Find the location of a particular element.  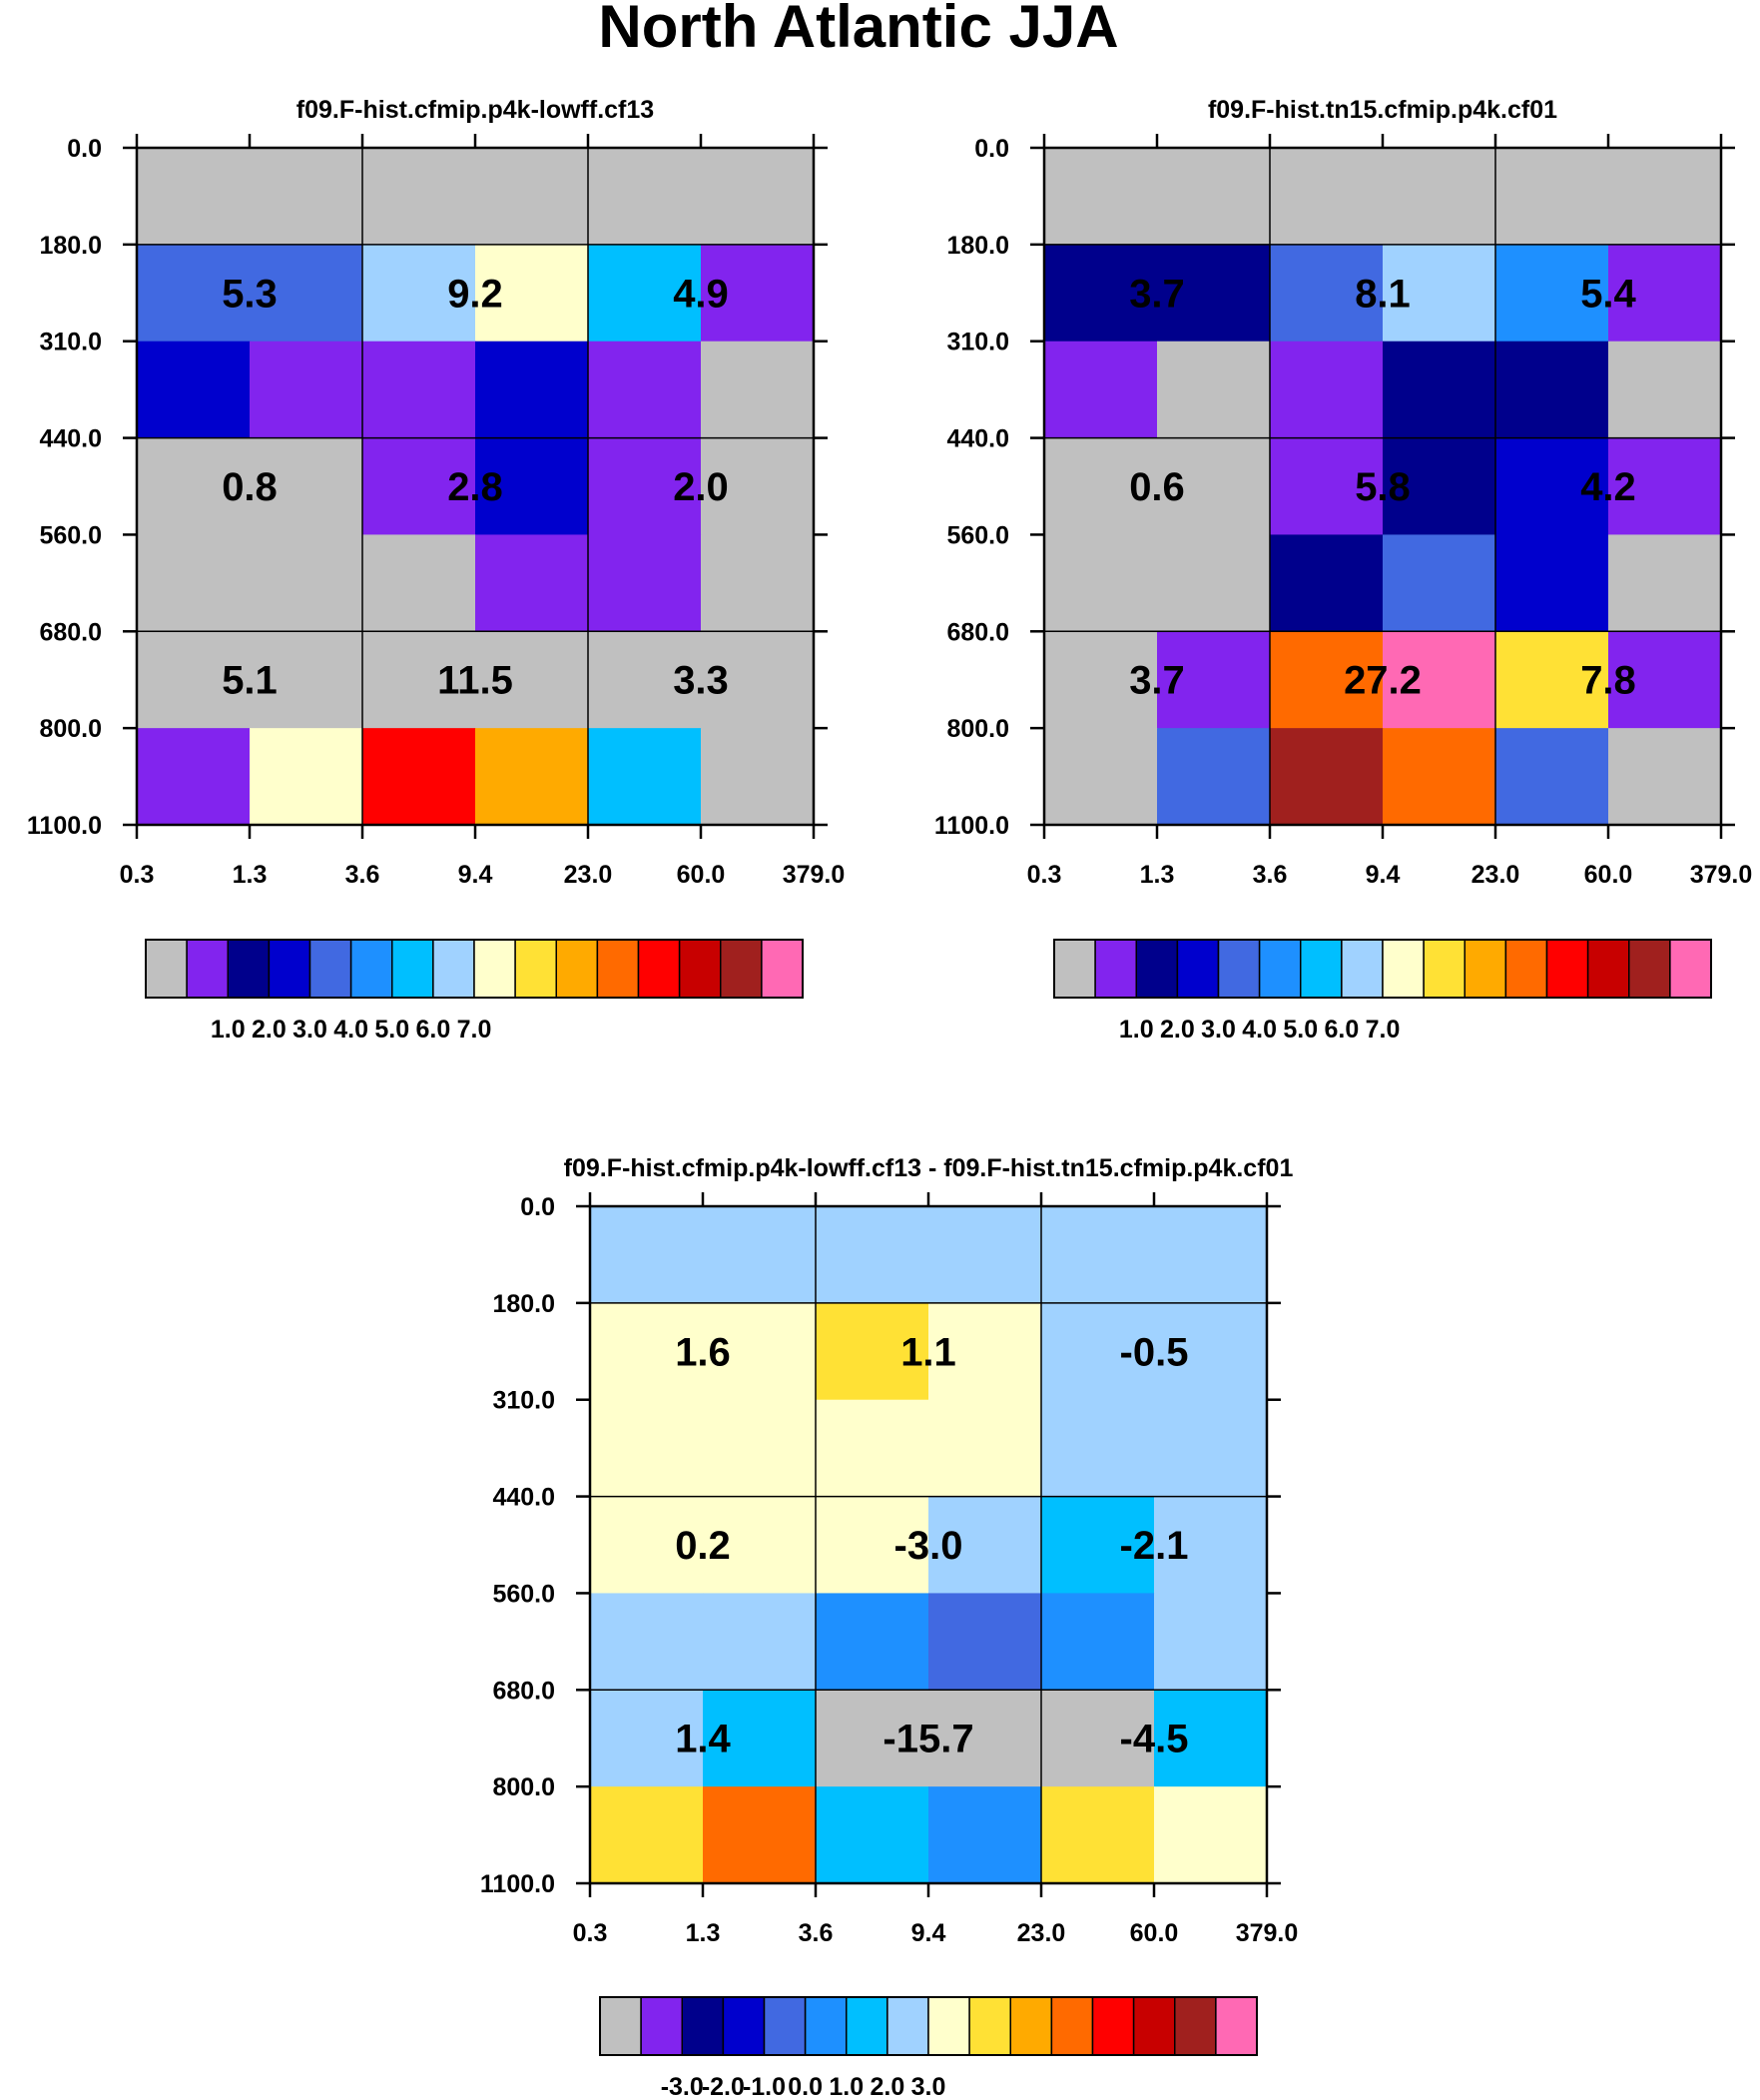

y-tick-label: 0.0 is located at coordinates (84, 149).